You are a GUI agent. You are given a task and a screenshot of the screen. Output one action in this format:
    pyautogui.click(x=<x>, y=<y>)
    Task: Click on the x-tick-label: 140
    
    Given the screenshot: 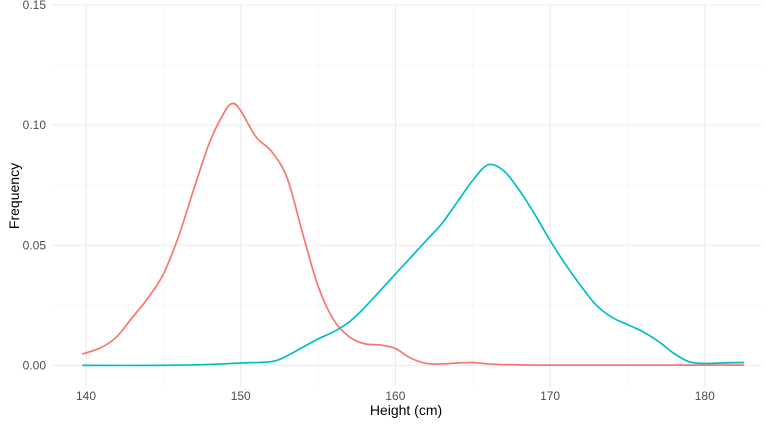 What is the action you would take?
    pyautogui.click(x=86, y=396)
    